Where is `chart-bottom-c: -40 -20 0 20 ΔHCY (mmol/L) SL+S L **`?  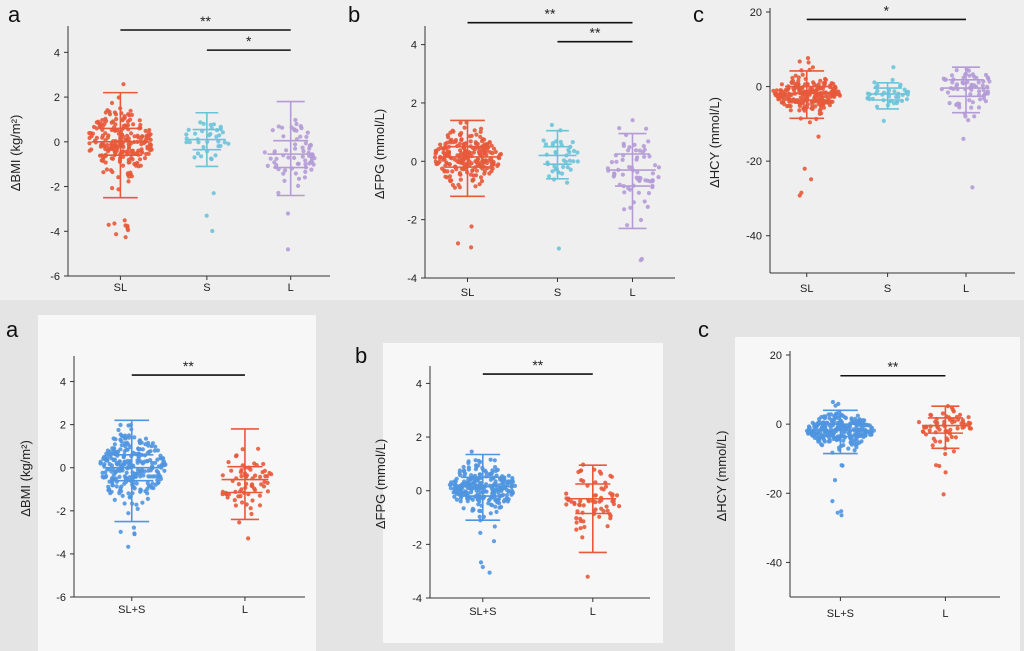 chart-bottom-c: -40 -20 0 20 ΔHCY (mmol/L) SL+S L ** is located at coordinates (857, 485).